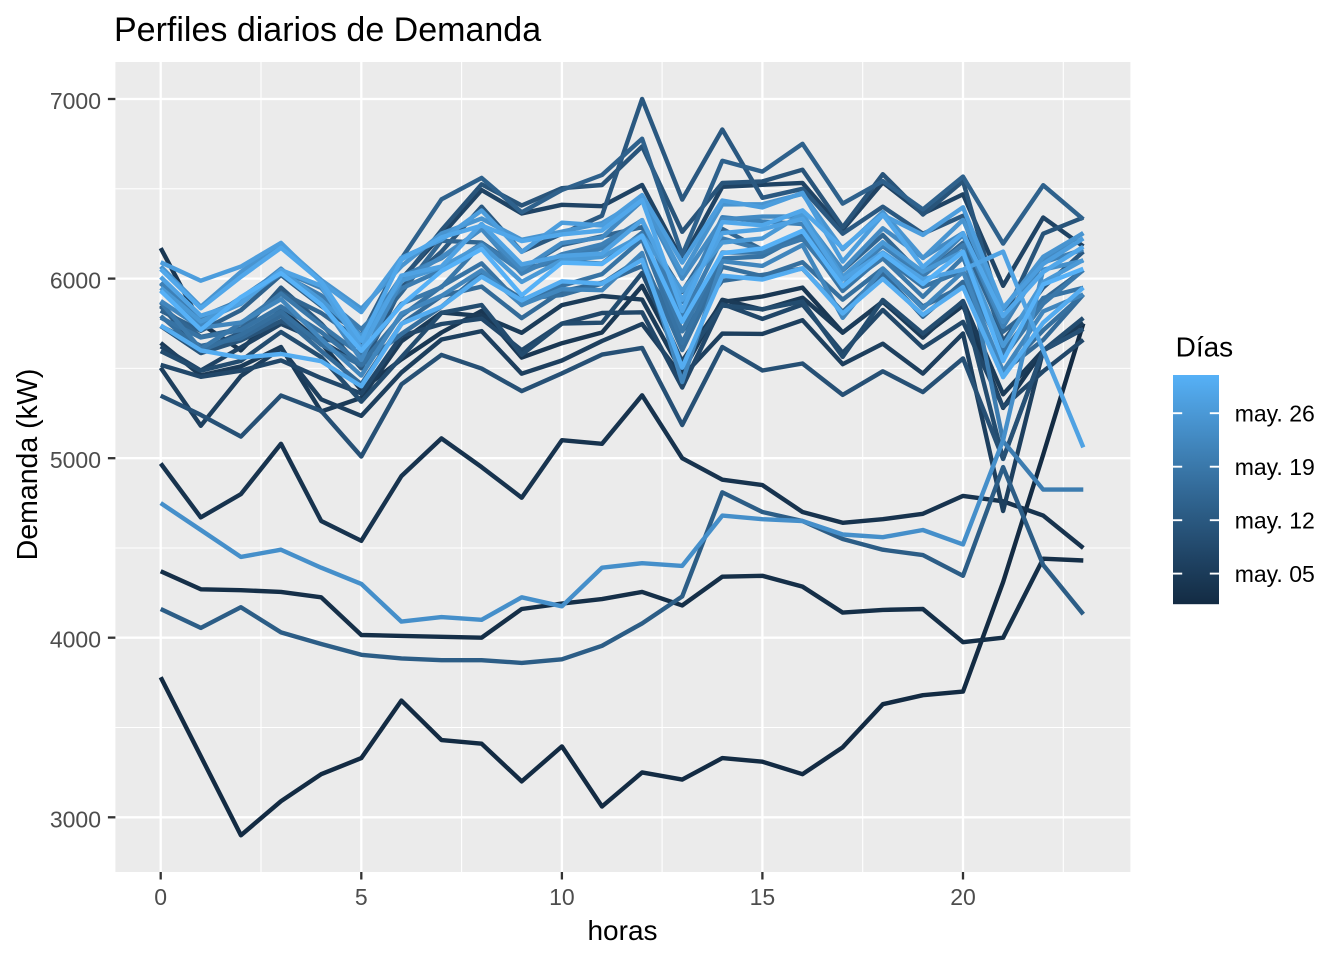 Image resolution: width=1344 pixels, height=965 pixels. Describe the element at coordinates (75, 101) in the screenshot. I see `svg-text: 7000` at that location.